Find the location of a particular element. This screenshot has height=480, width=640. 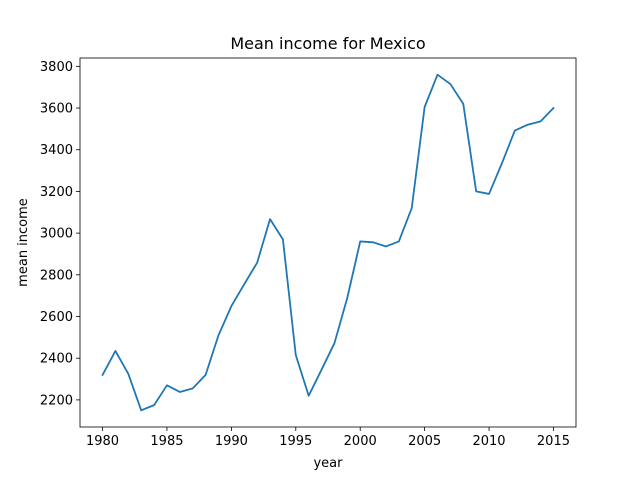

x-tick-label: 1980 is located at coordinates (102, 441).